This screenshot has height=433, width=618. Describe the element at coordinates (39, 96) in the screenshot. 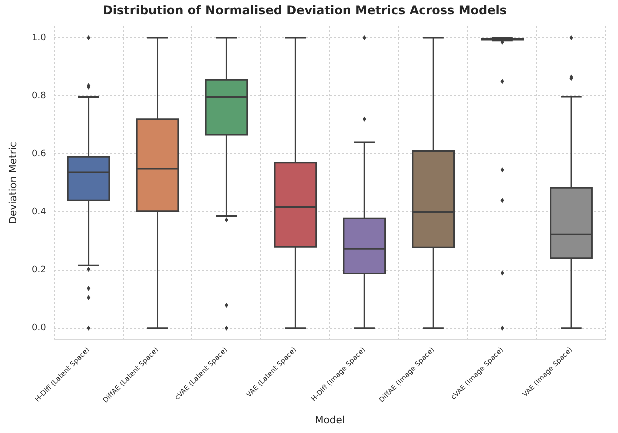

I see `y-tick-label: 0.8` at that location.